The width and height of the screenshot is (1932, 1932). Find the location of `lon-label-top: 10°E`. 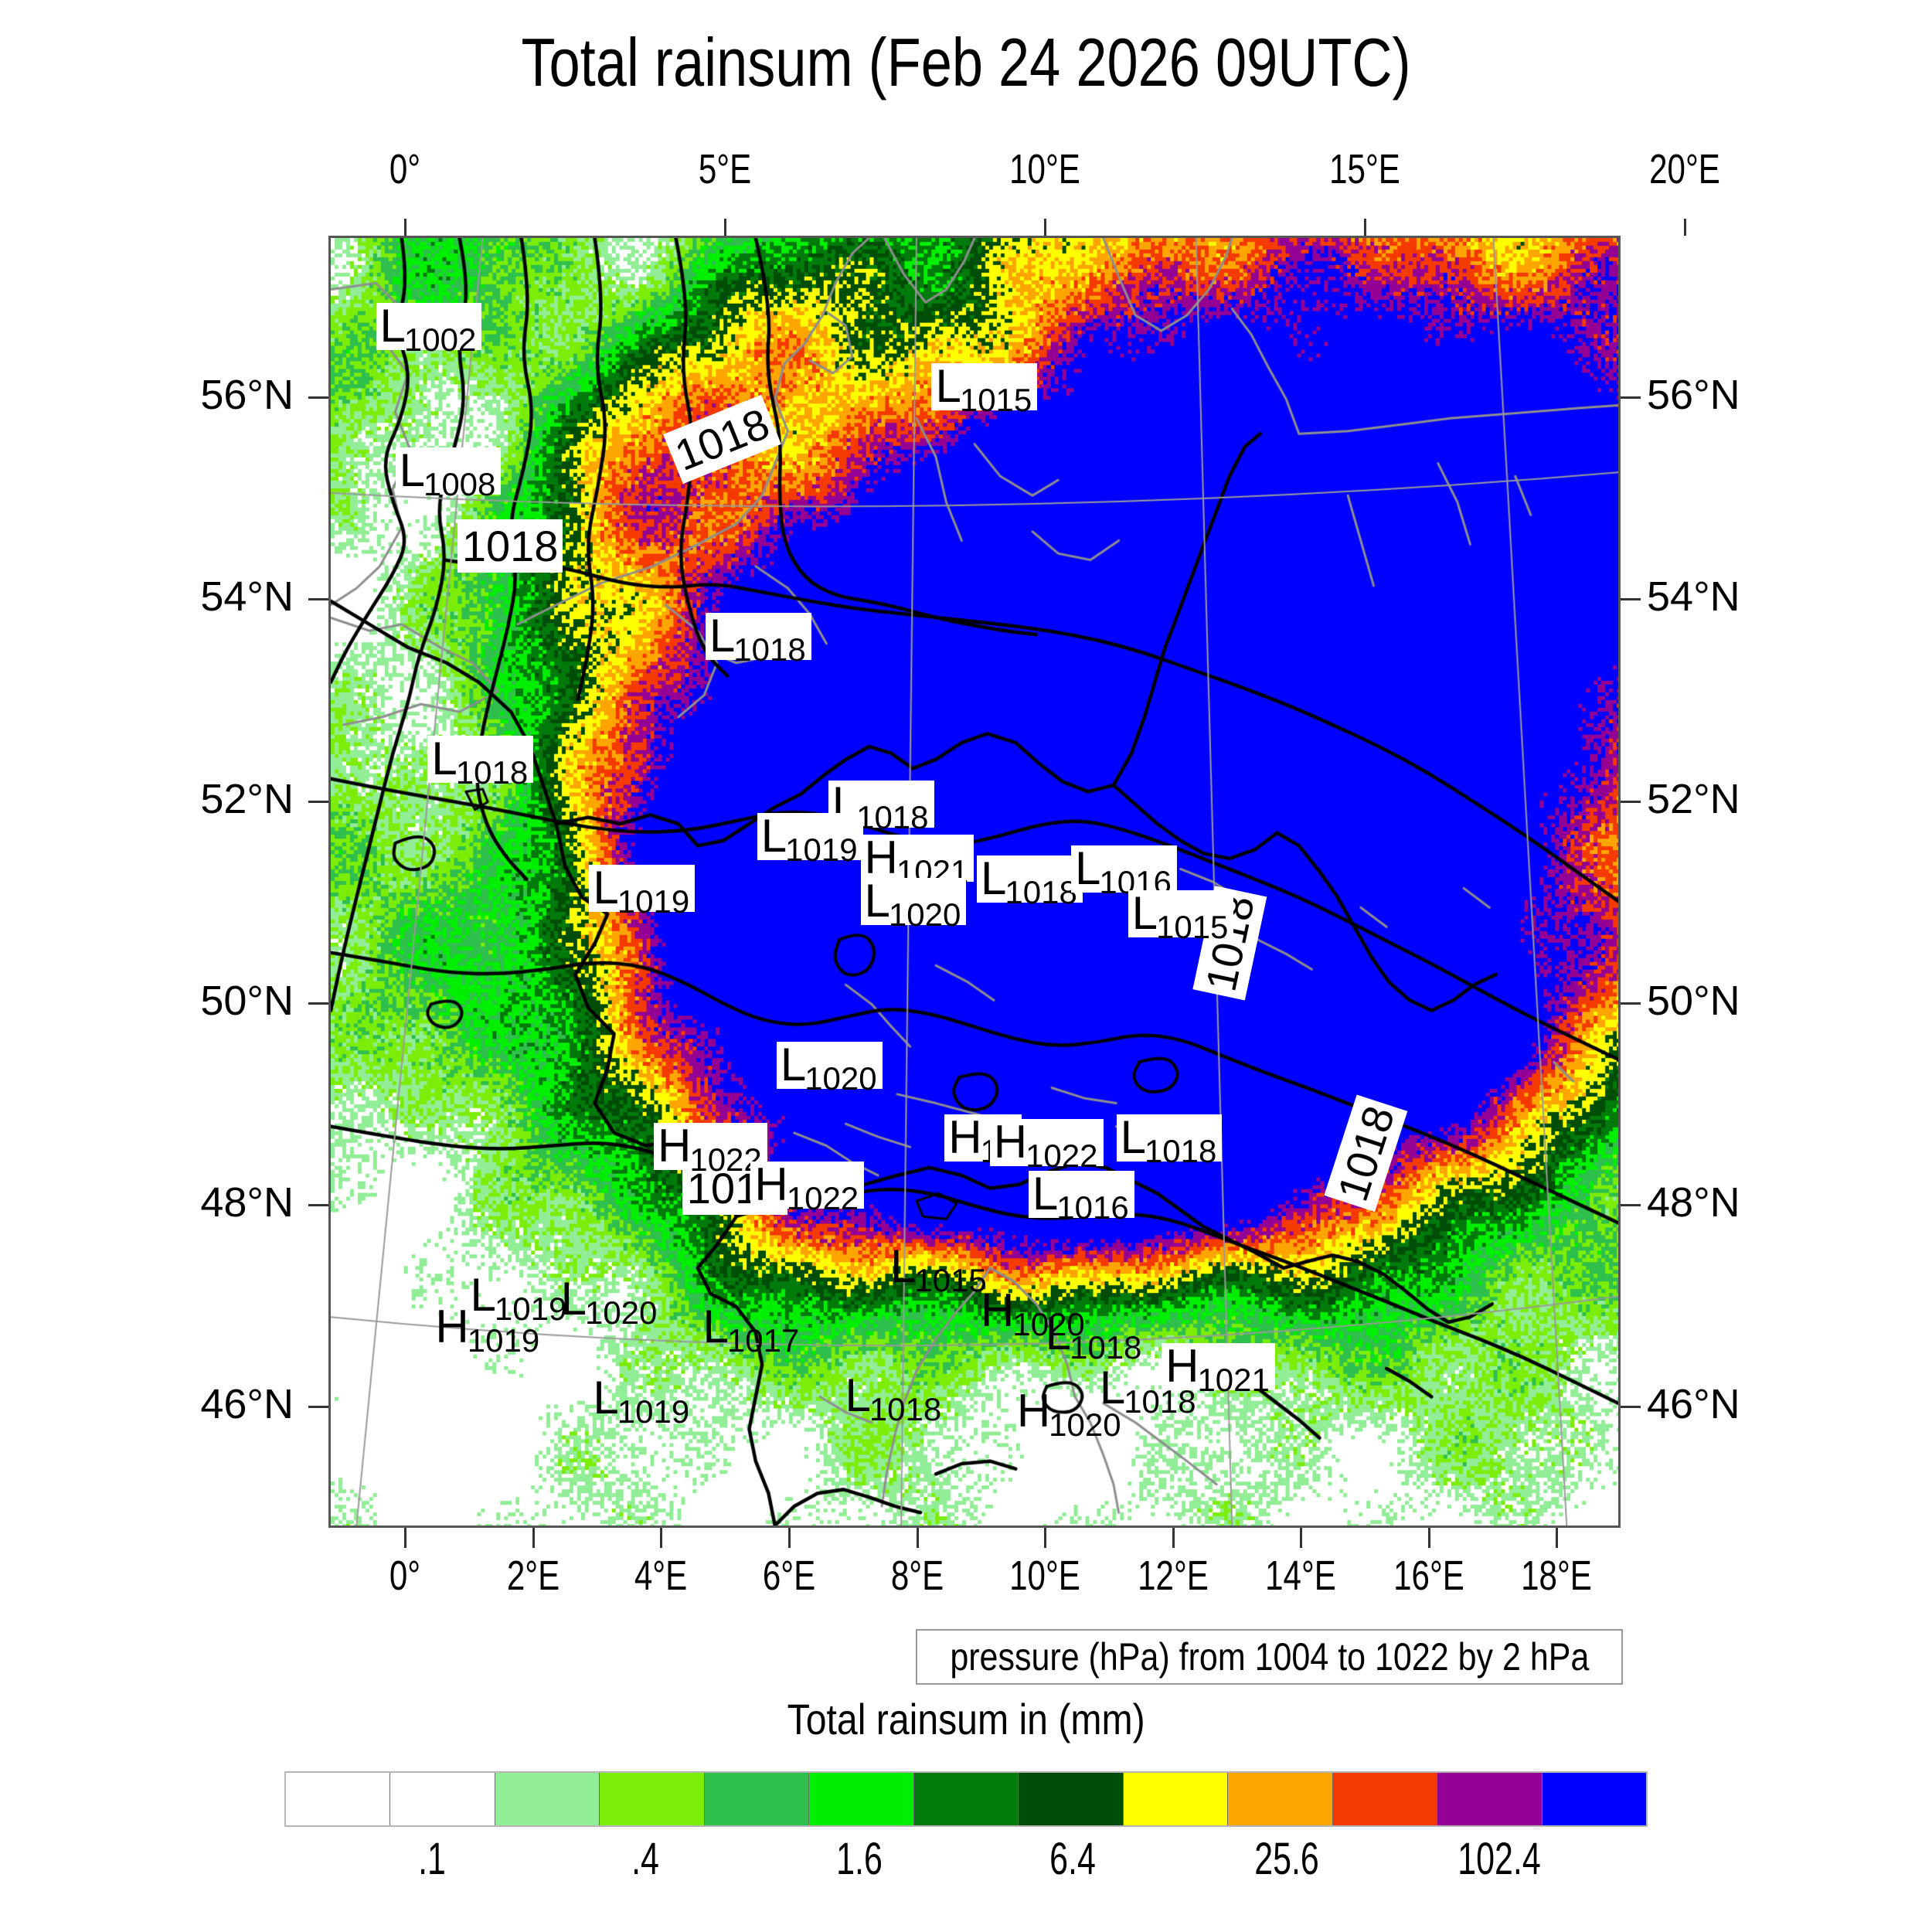

lon-label-top: 10°E is located at coordinates (1044, 169).